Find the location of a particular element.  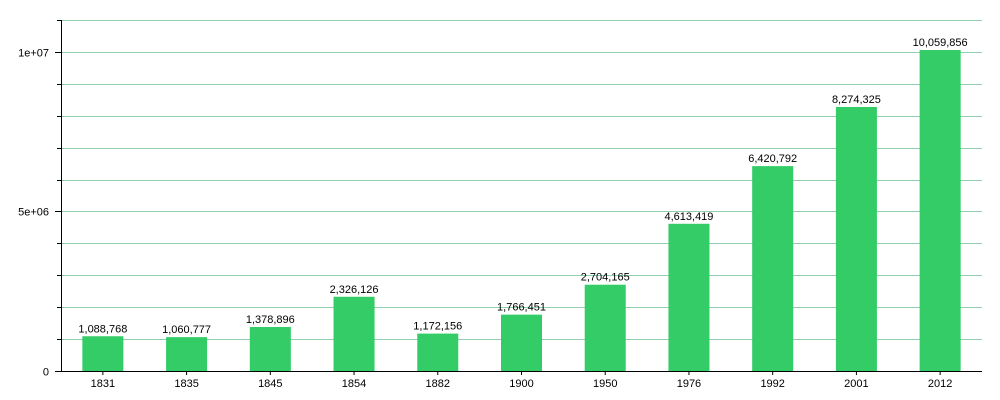

data-label: 1,060,777 is located at coordinates (186, 330).